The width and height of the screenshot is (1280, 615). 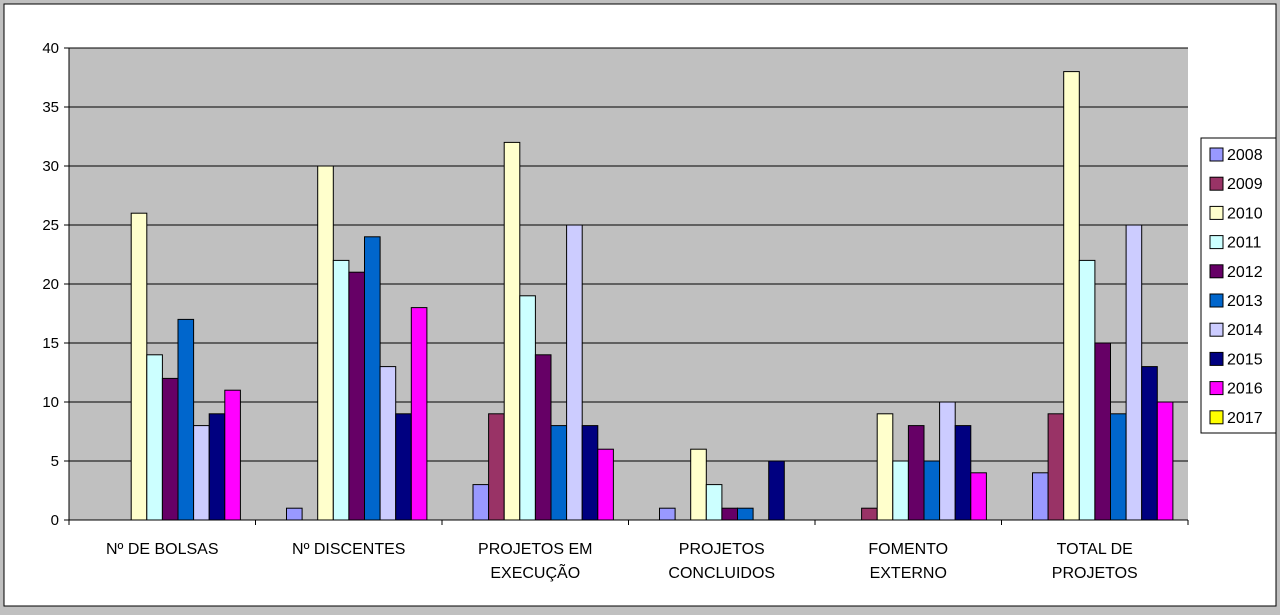 What do you see at coordinates (1216, 358) in the screenshot?
I see `legend-swatch-2015` at bounding box center [1216, 358].